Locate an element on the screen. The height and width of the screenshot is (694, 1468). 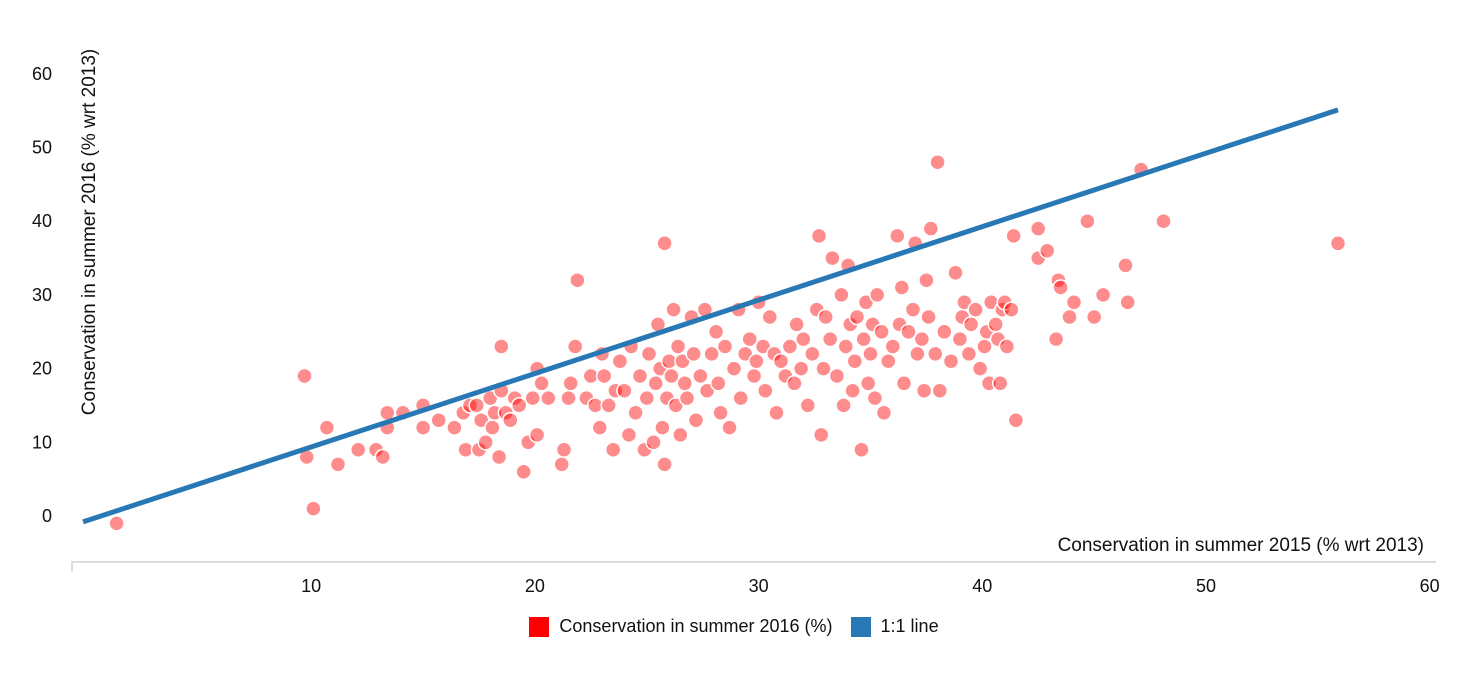
legend-item-line: 1:1 line is located at coordinates (894, 626).